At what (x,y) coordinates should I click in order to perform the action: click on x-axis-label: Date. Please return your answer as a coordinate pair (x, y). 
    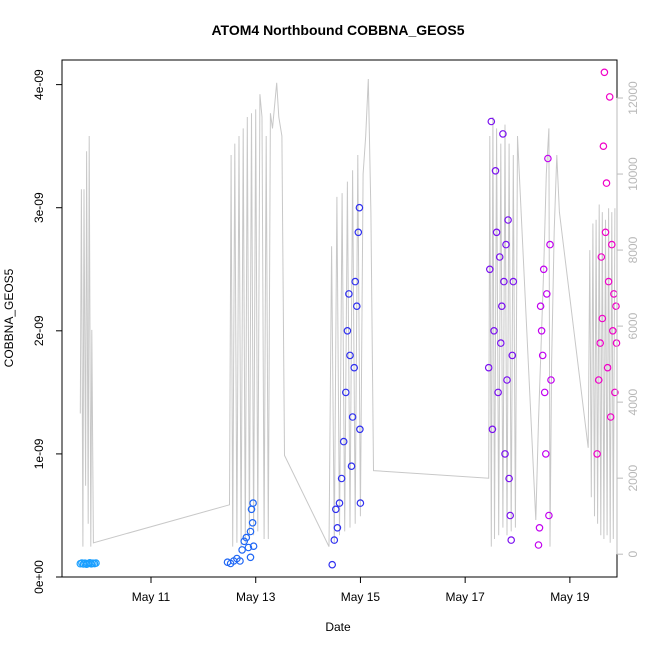
    Looking at the image, I should click on (338, 627).